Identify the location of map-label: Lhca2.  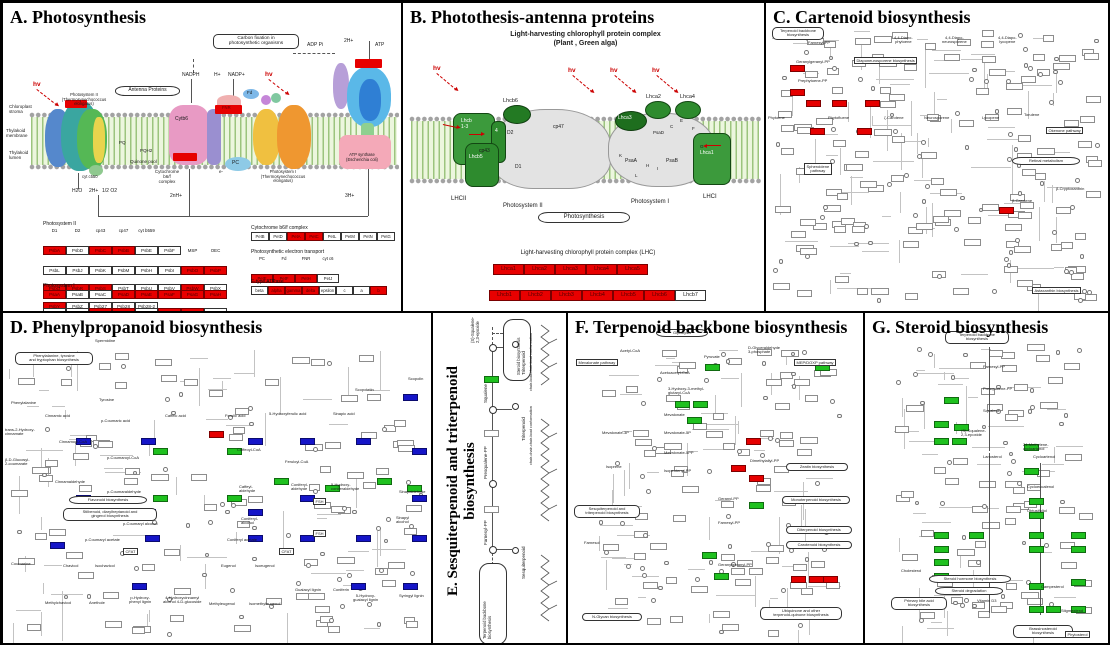
(653, 97).